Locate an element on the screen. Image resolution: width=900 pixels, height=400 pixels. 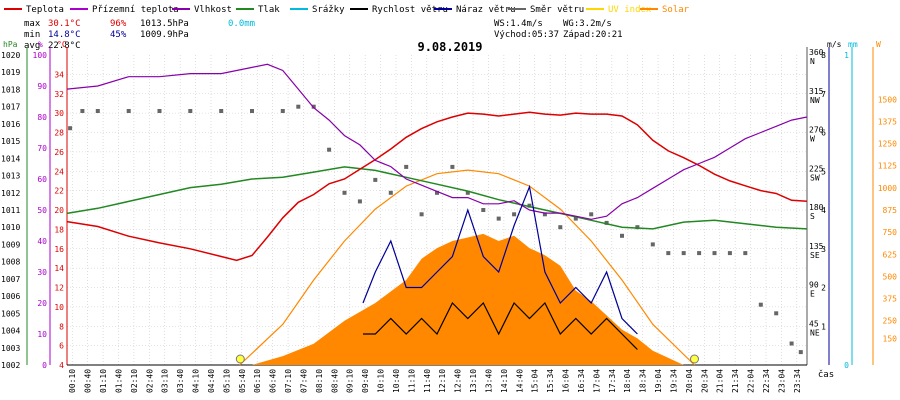
axis-title-celsius: °C is located at coordinates (62, 44).